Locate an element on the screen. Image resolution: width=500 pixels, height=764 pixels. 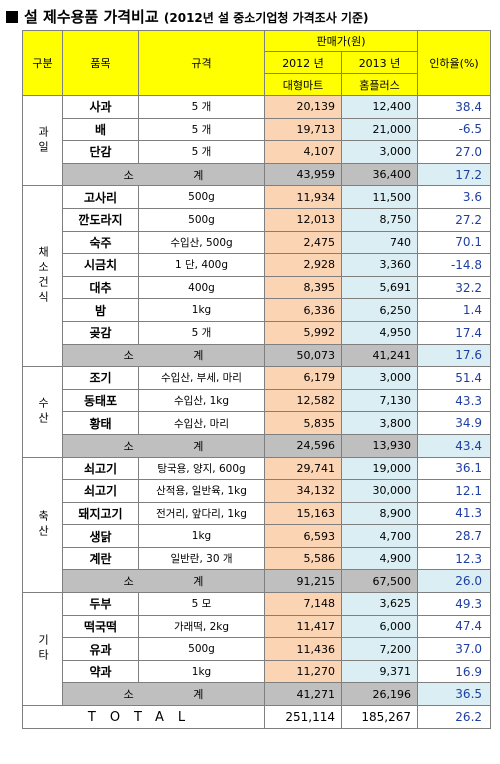
item-spec: 1kg is located at coordinates (201, 671).